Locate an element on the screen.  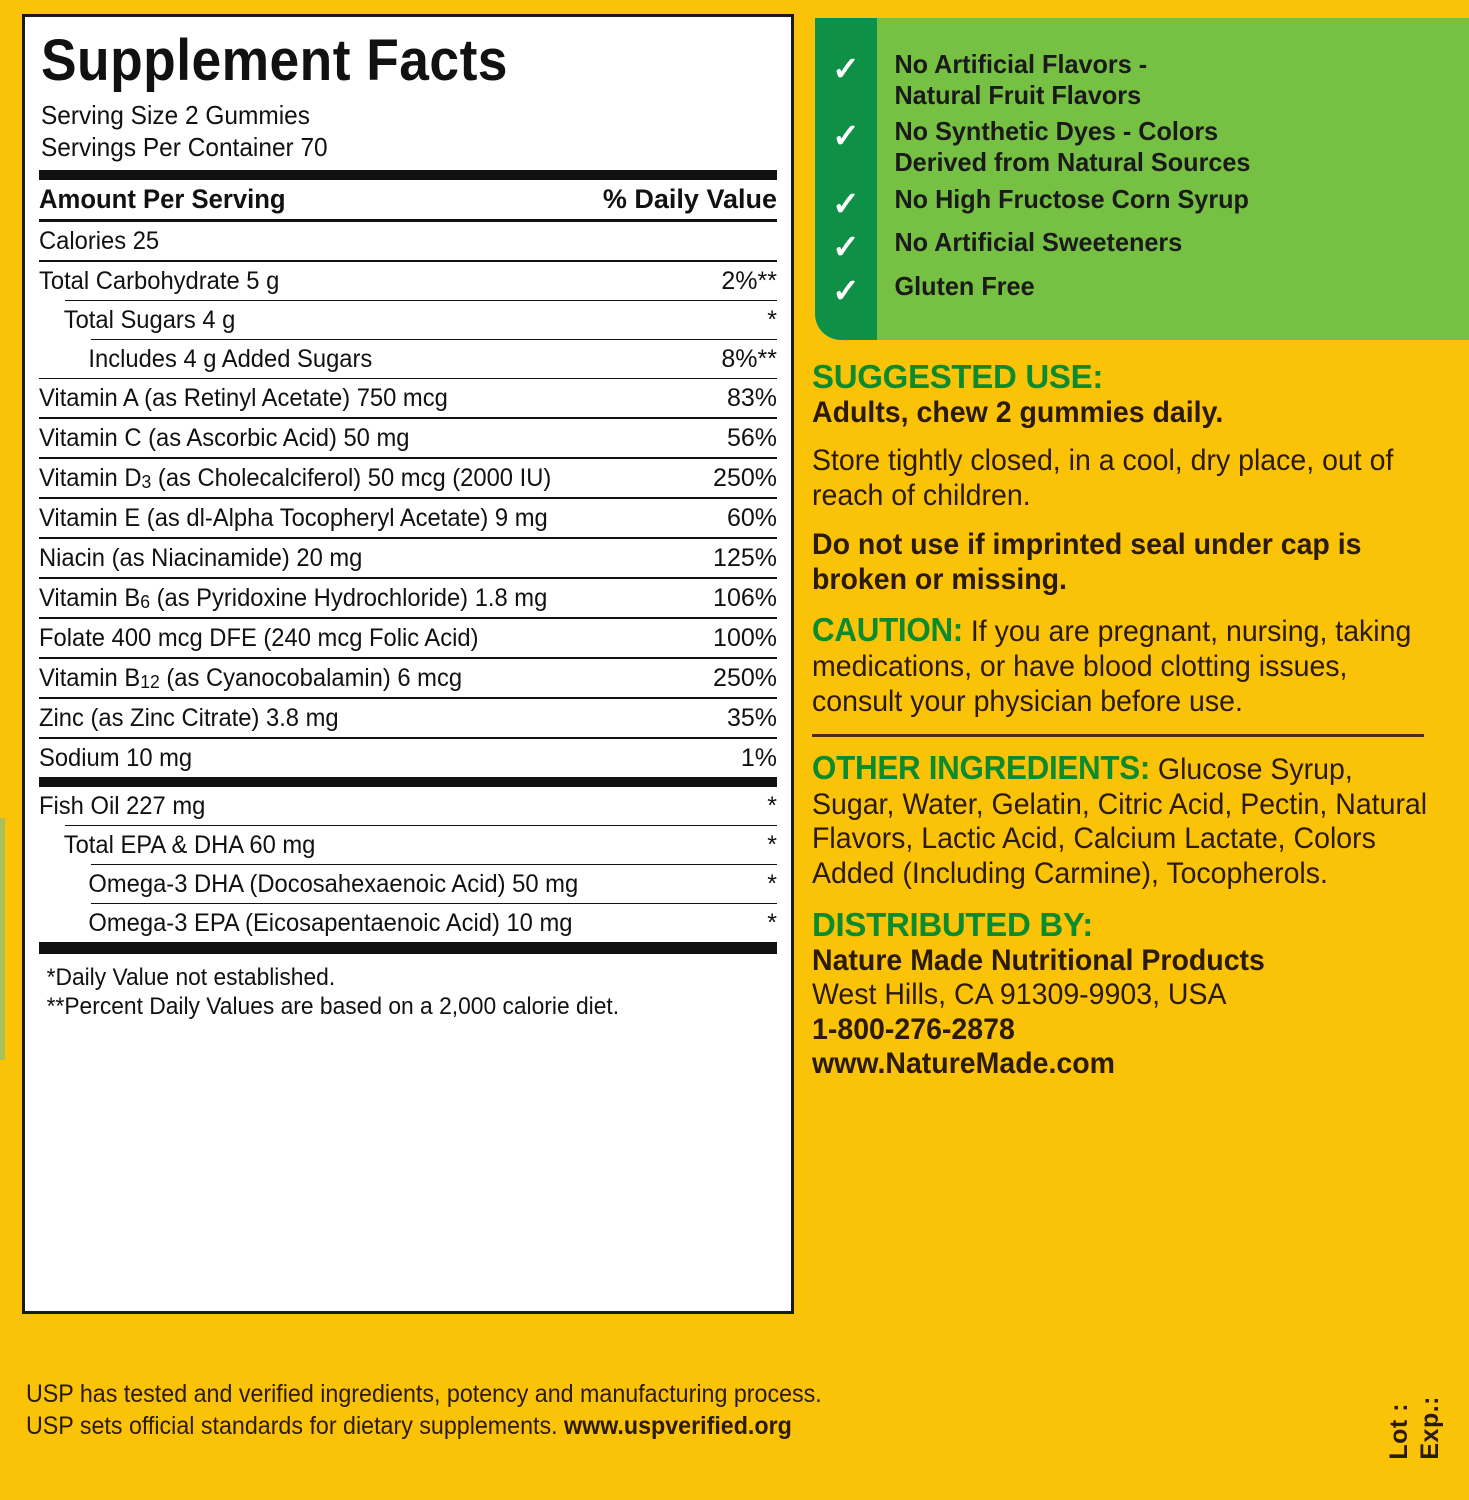
caution-heading: CAUTION: is located at coordinates (887, 630).